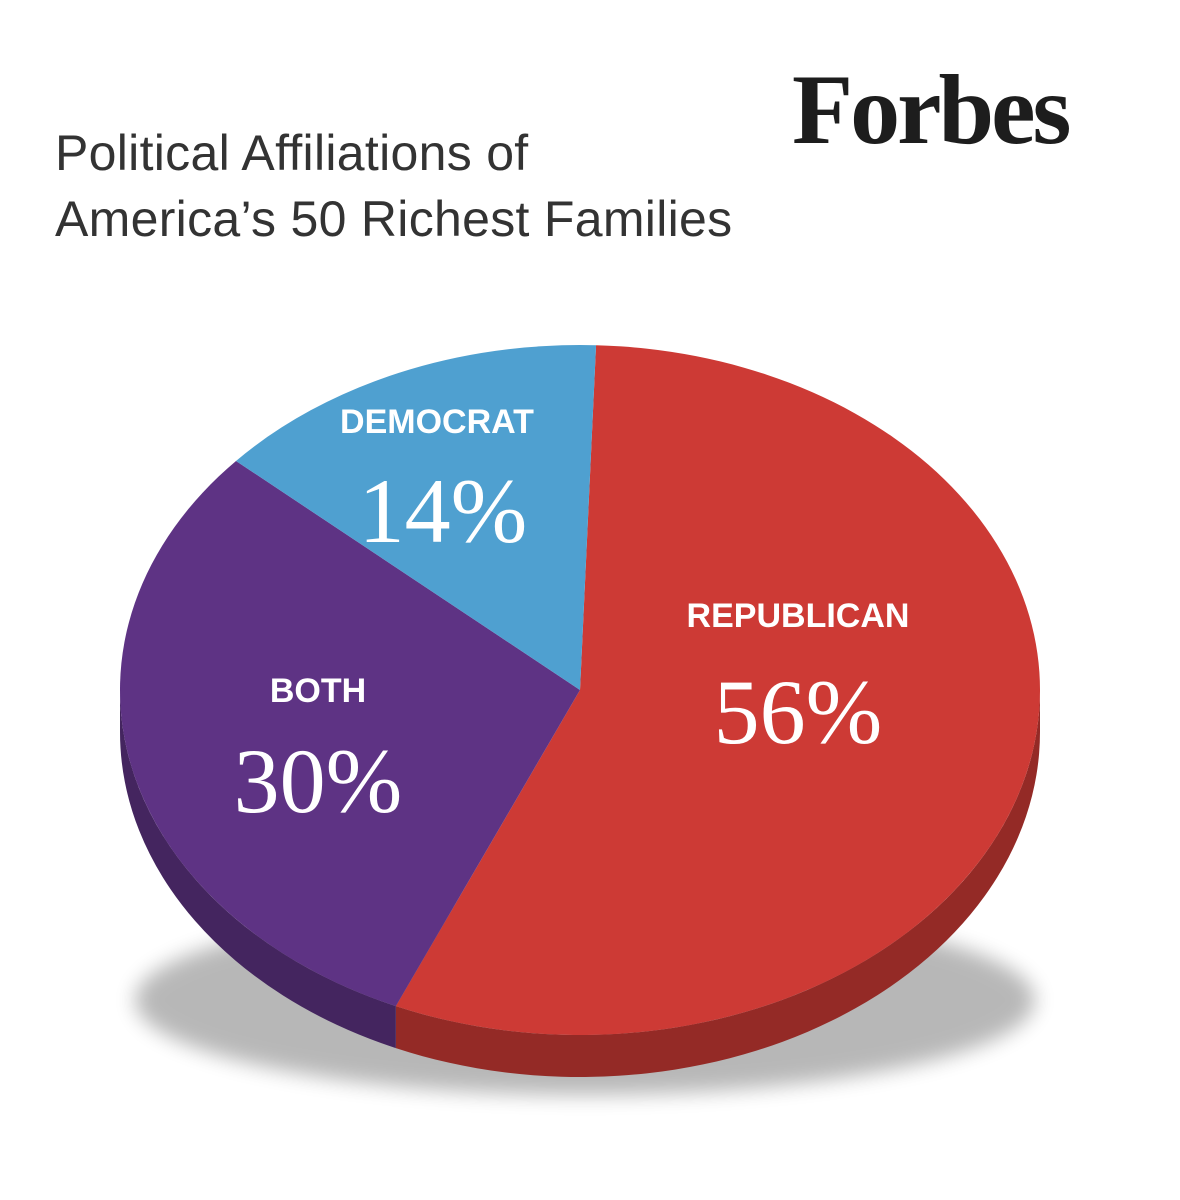 The height and width of the screenshot is (1200, 1180). Describe the element at coordinates (318, 691) in the screenshot. I see `label-both: BOTH` at that location.